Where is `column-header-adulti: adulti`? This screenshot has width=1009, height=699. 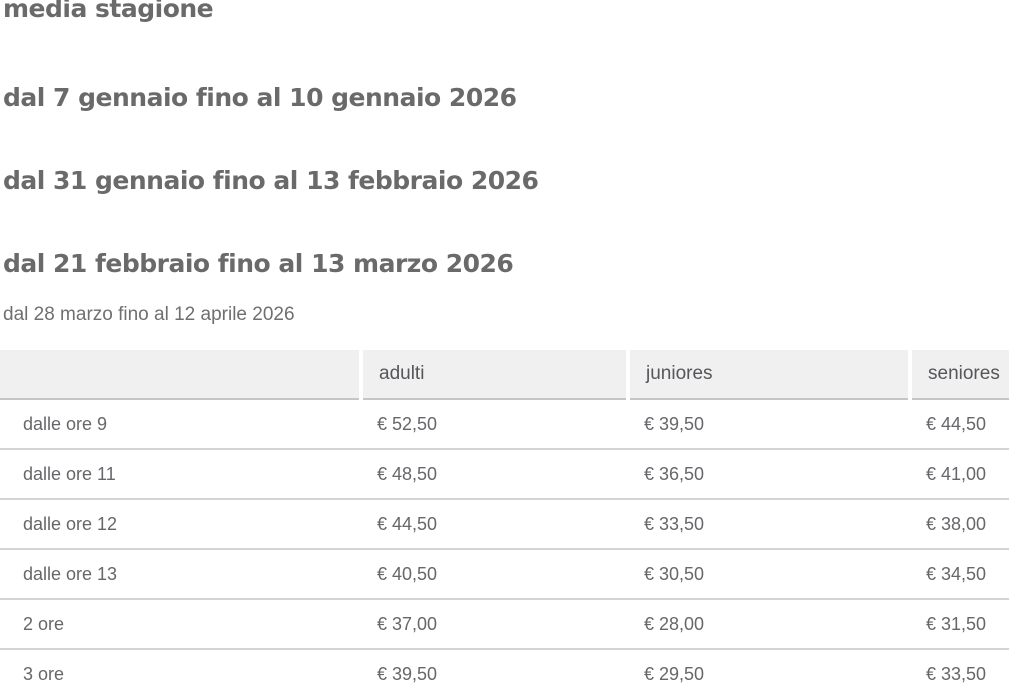 column-header-adulti: adulti is located at coordinates (493, 375).